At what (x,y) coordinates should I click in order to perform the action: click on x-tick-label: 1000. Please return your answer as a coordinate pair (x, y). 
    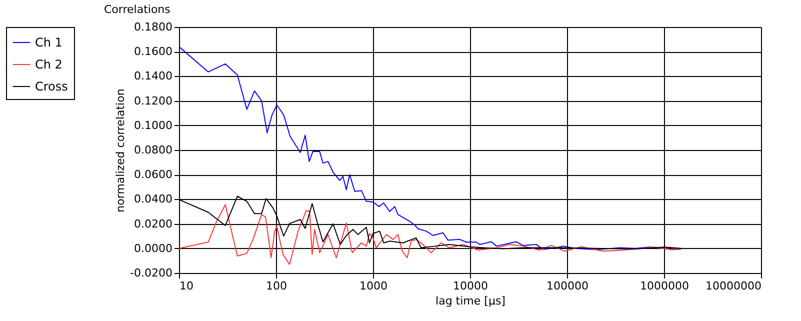
    Looking at the image, I should click on (374, 286).